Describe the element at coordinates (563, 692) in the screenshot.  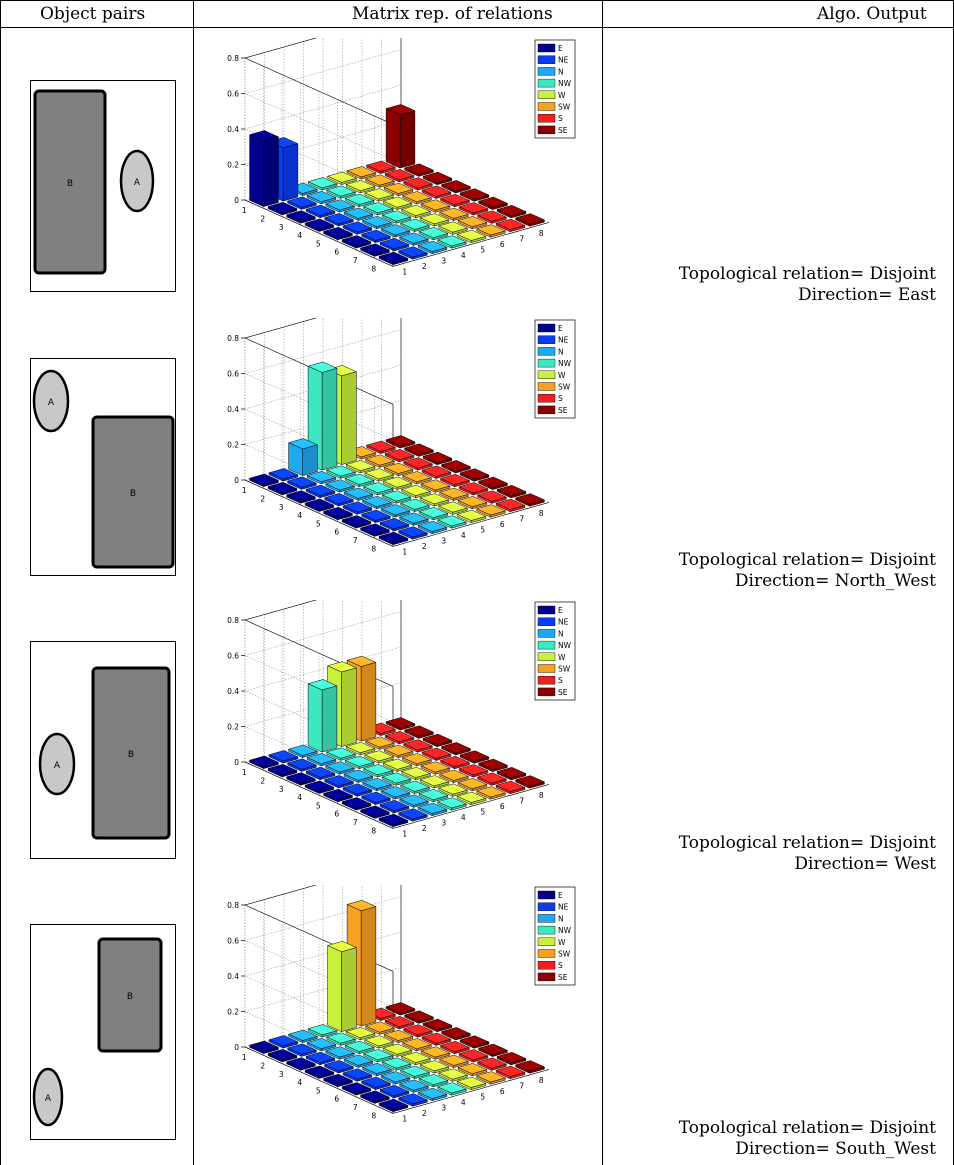
I see `svg-text: SE` at that location.